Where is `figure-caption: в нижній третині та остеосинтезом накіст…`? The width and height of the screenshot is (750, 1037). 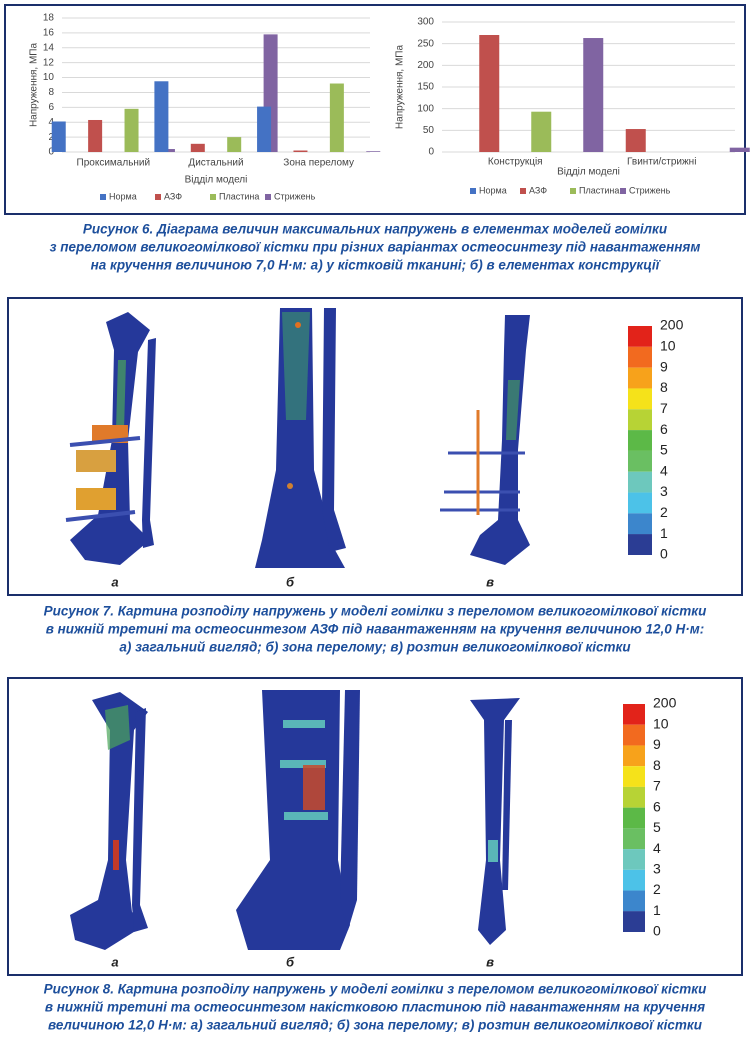 figure-caption: в нижній третині та остеосинтезом накіст… is located at coordinates (375, 1007).